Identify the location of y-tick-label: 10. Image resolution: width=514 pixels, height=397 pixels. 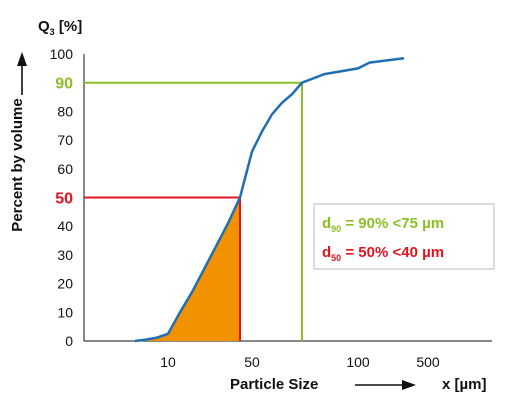
(65, 312).